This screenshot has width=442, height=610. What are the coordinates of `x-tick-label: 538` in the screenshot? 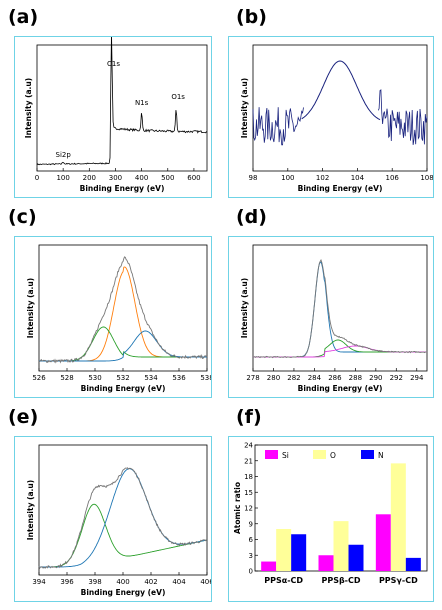 It's located at (205, 378).